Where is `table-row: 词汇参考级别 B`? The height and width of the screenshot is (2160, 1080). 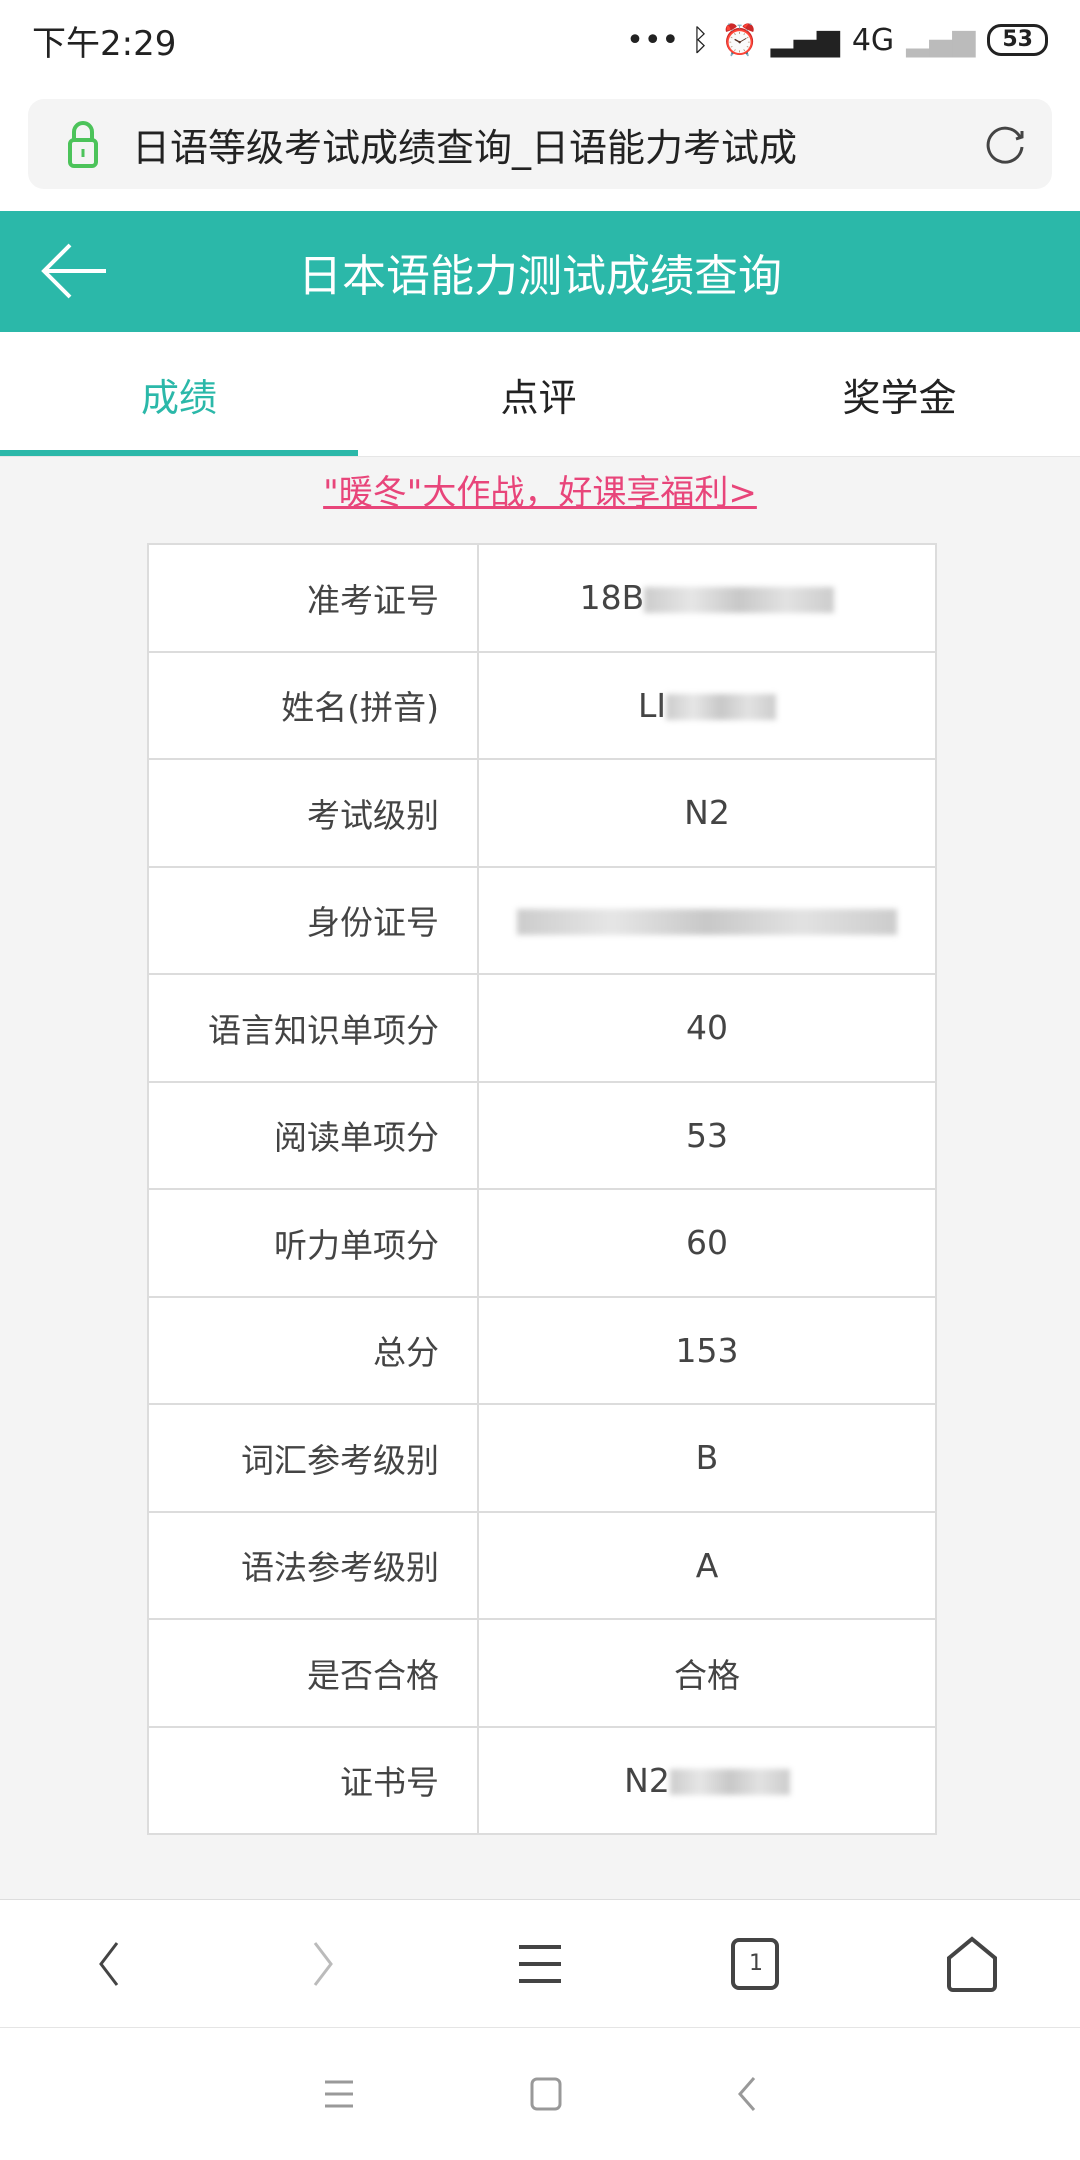 table-row: 词汇参考级别 B is located at coordinates (542, 1458).